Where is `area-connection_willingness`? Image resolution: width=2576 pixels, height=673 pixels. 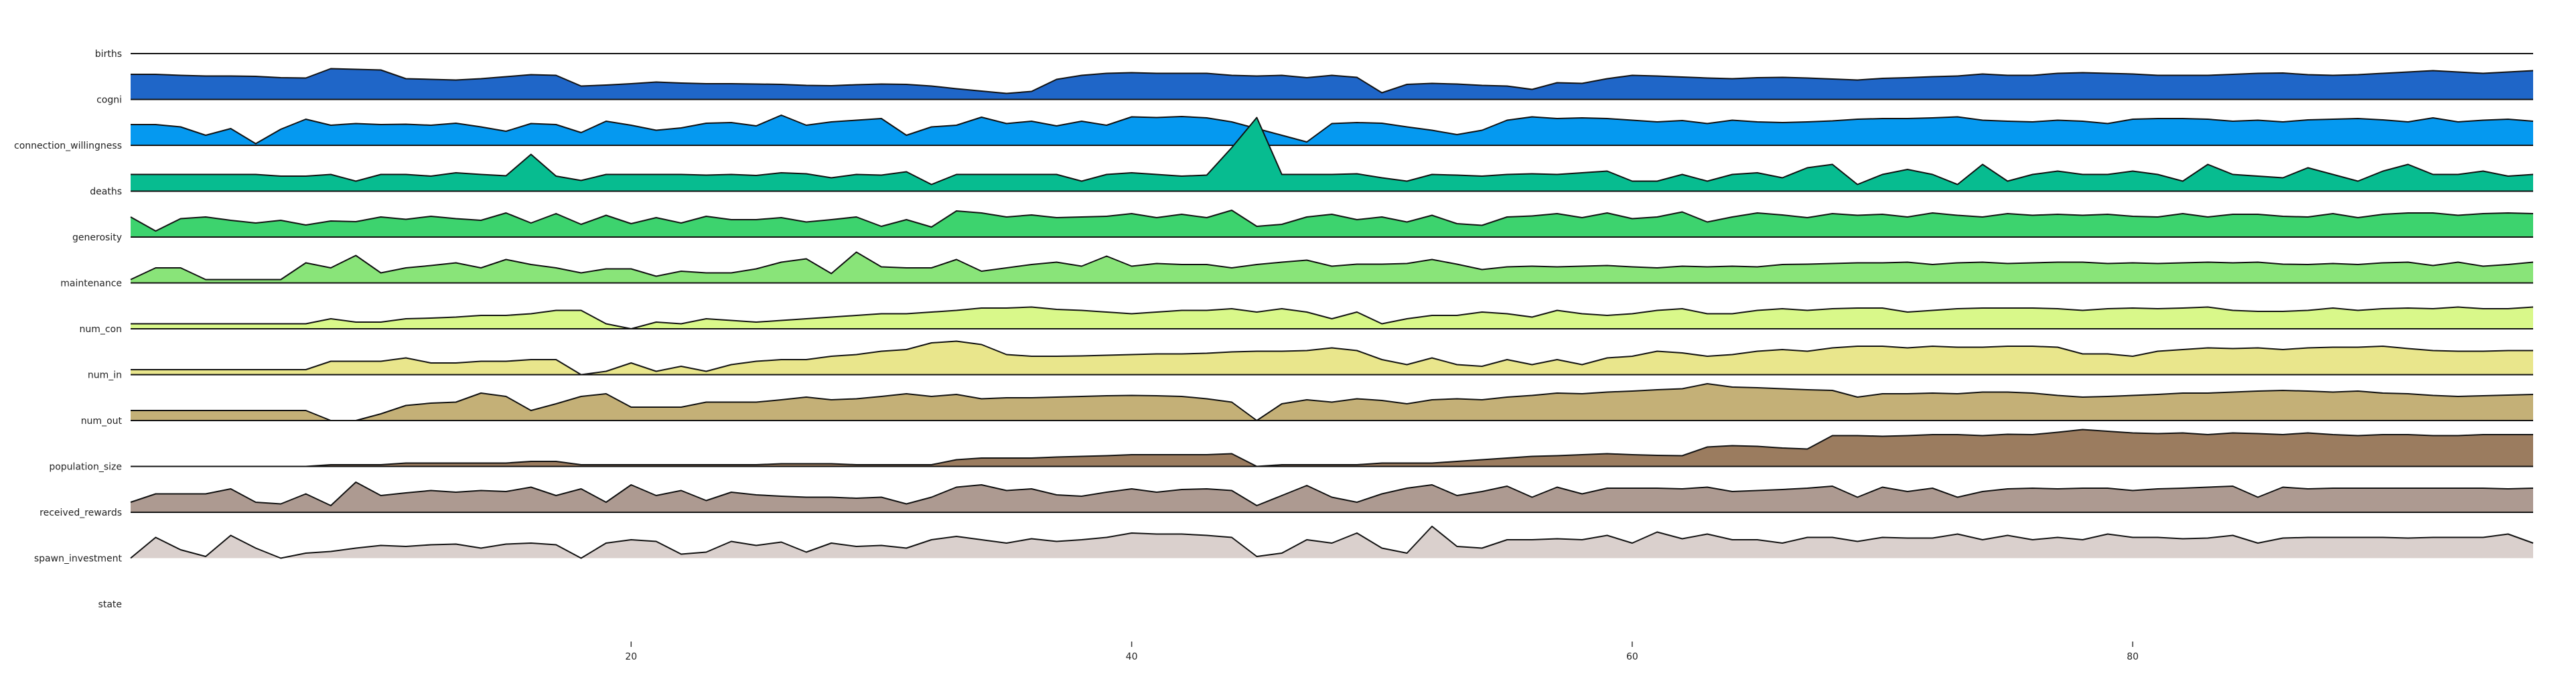
area-connection_willingness is located at coordinates (1332, 154).